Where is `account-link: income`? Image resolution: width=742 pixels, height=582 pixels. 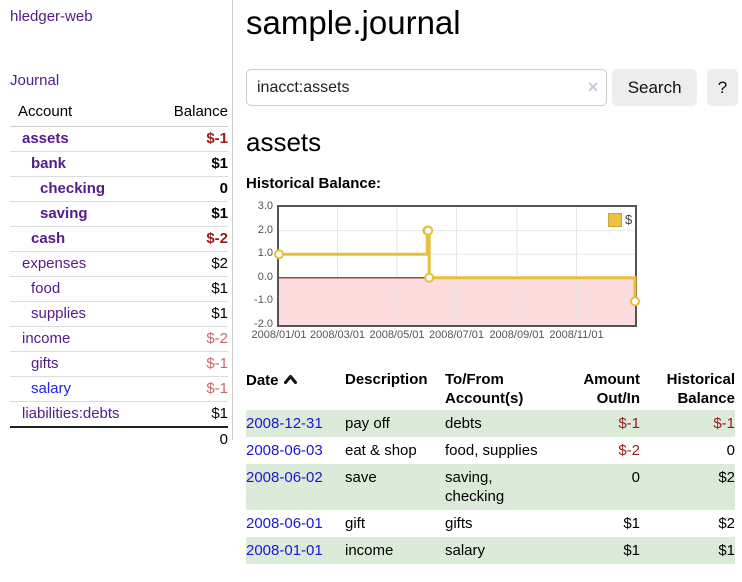
account-link: income is located at coordinates (46, 338).